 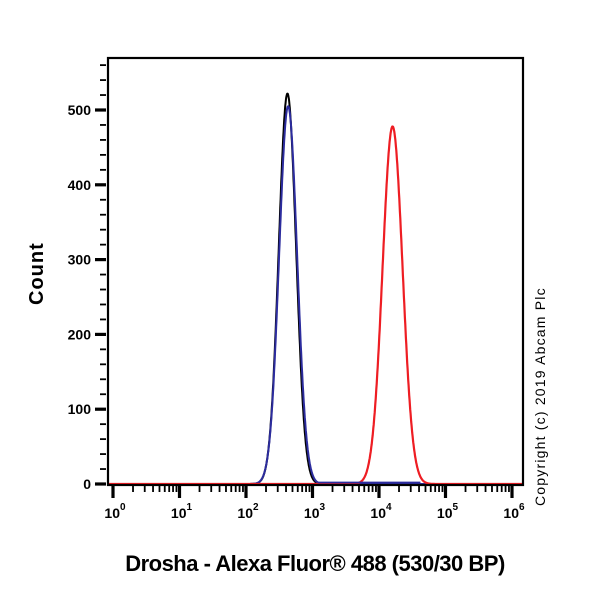 What do you see at coordinates (315, 563) in the screenshot?
I see `x-axis-title: Drosha - Alexa Fluor® 488 (530/30 BP)` at bounding box center [315, 563].